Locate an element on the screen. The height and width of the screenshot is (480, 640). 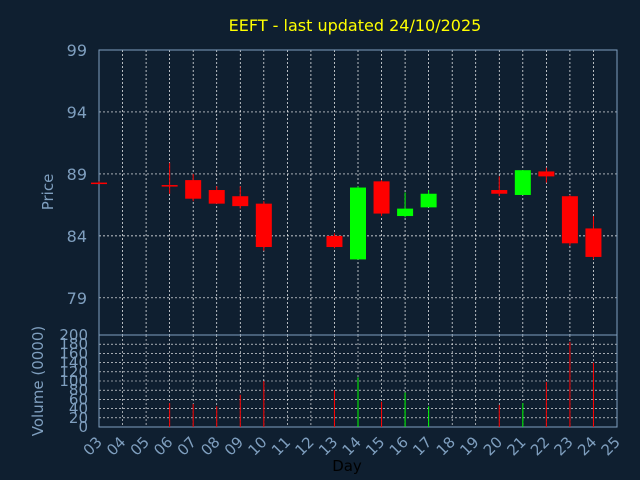
volume-tick-label: 180 is located at coordinates (73, 344).